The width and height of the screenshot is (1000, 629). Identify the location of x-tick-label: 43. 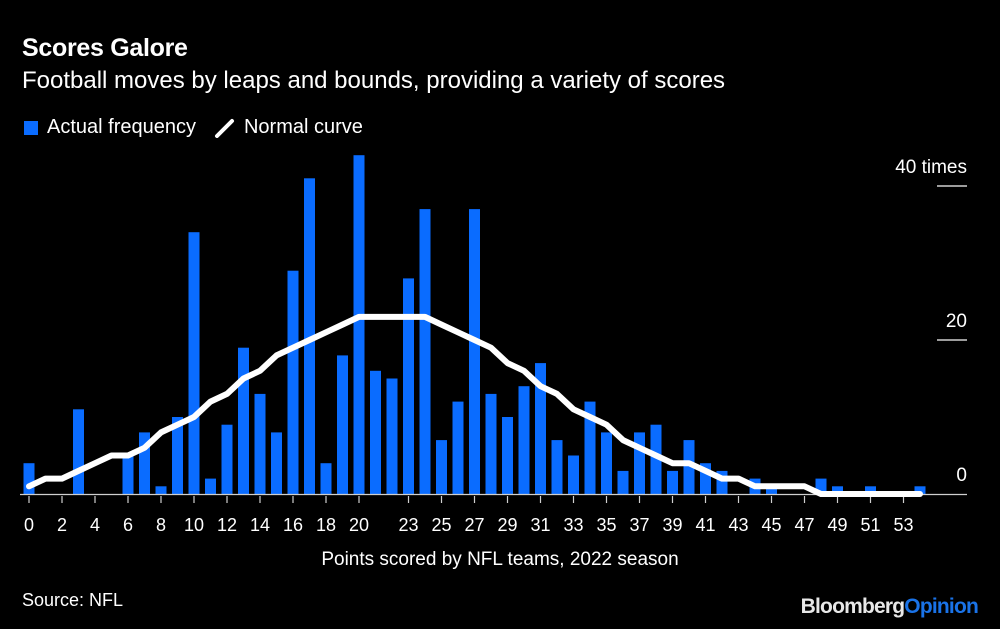
(738, 525).